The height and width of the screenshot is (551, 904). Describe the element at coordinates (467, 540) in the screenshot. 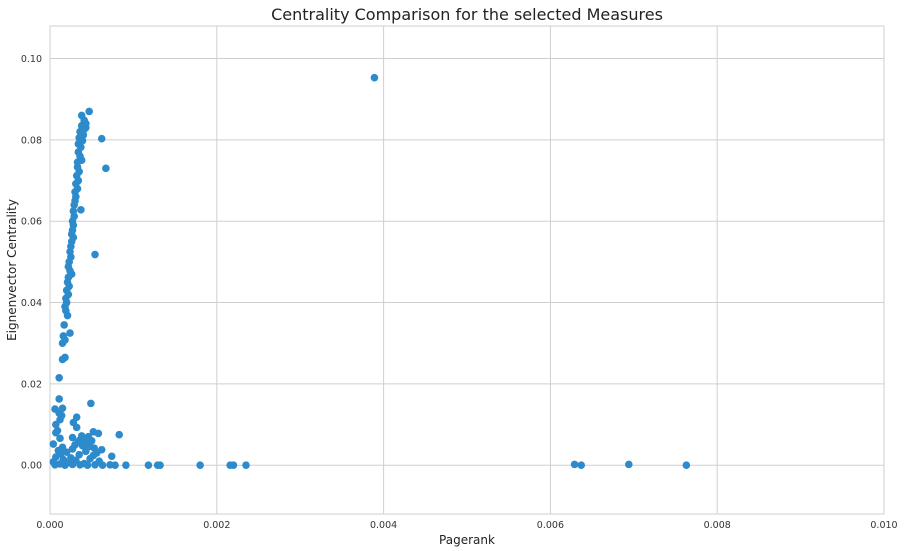

I see `x-axis-label: Pagerank` at that location.